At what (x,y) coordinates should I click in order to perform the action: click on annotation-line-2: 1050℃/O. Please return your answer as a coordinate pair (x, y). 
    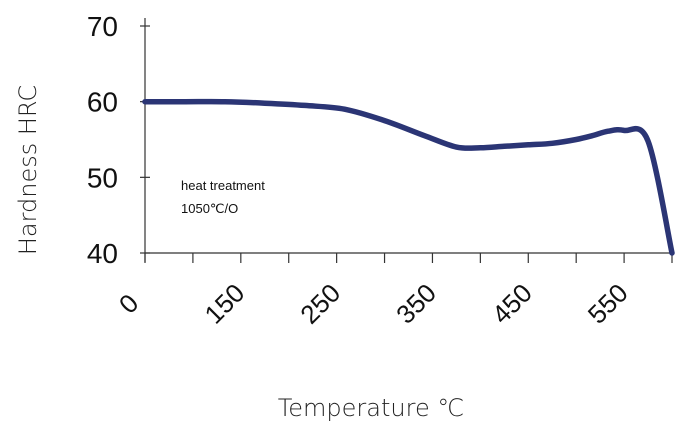
    Looking at the image, I should click on (209, 208).